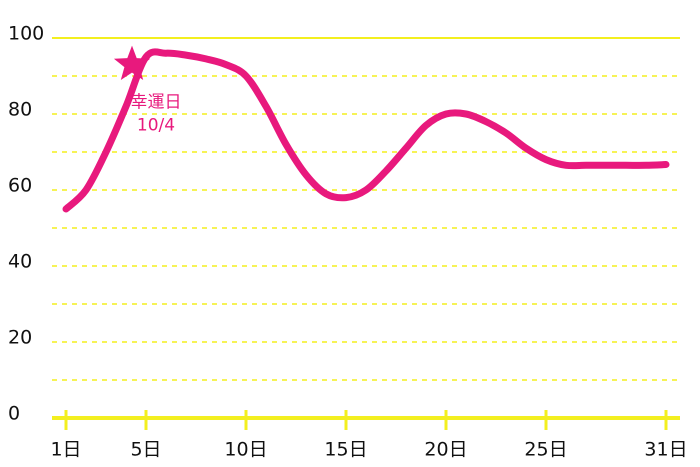 The height and width of the screenshot is (467, 700). What do you see at coordinates (665, 450) in the screenshot?
I see `x-tick-label: 31日` at bounding box center [665, 450].